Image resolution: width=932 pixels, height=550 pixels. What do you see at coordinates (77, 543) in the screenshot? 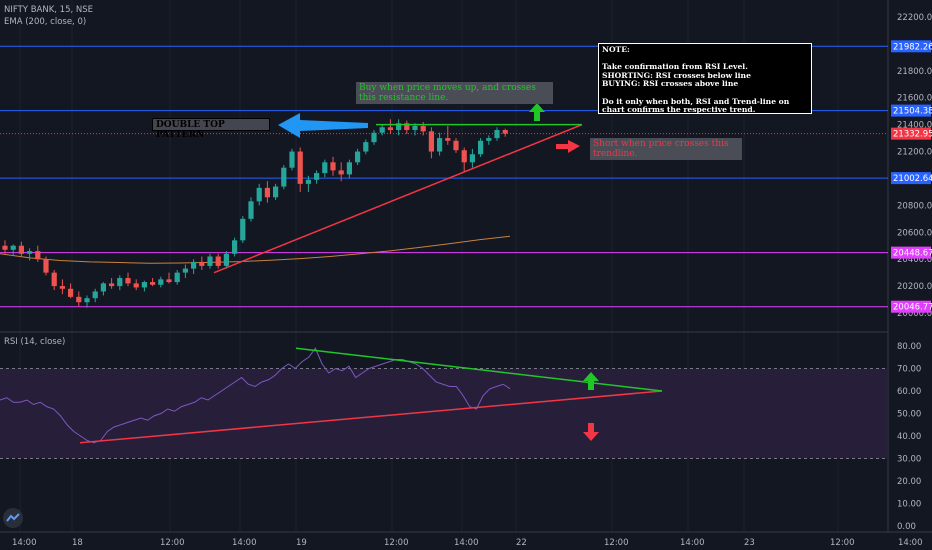
I see `time-tick: 18` at bounding box center [77, 543].